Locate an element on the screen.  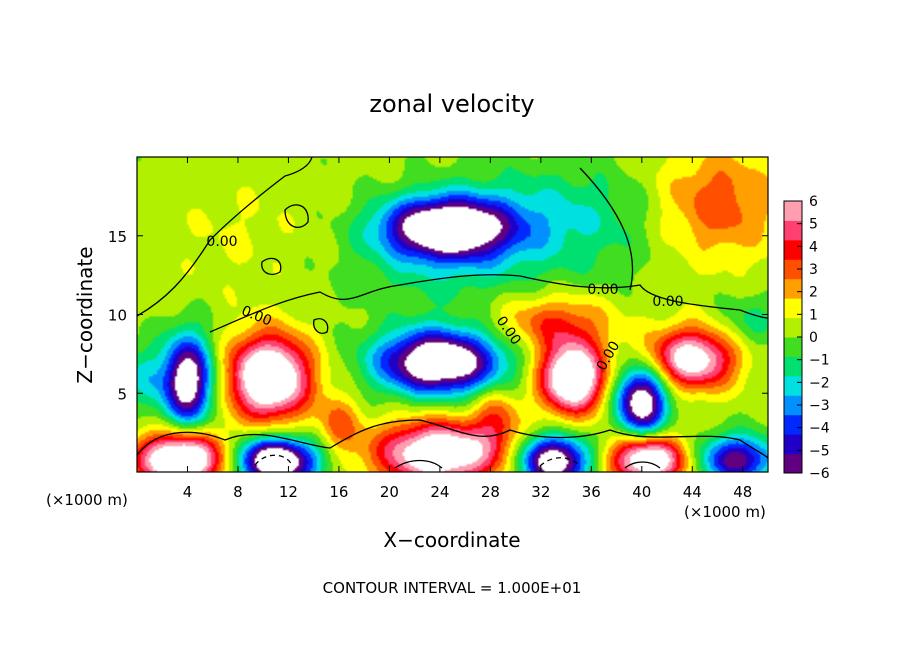
x-tick-label: 8 is located at coordinates (238, 492).